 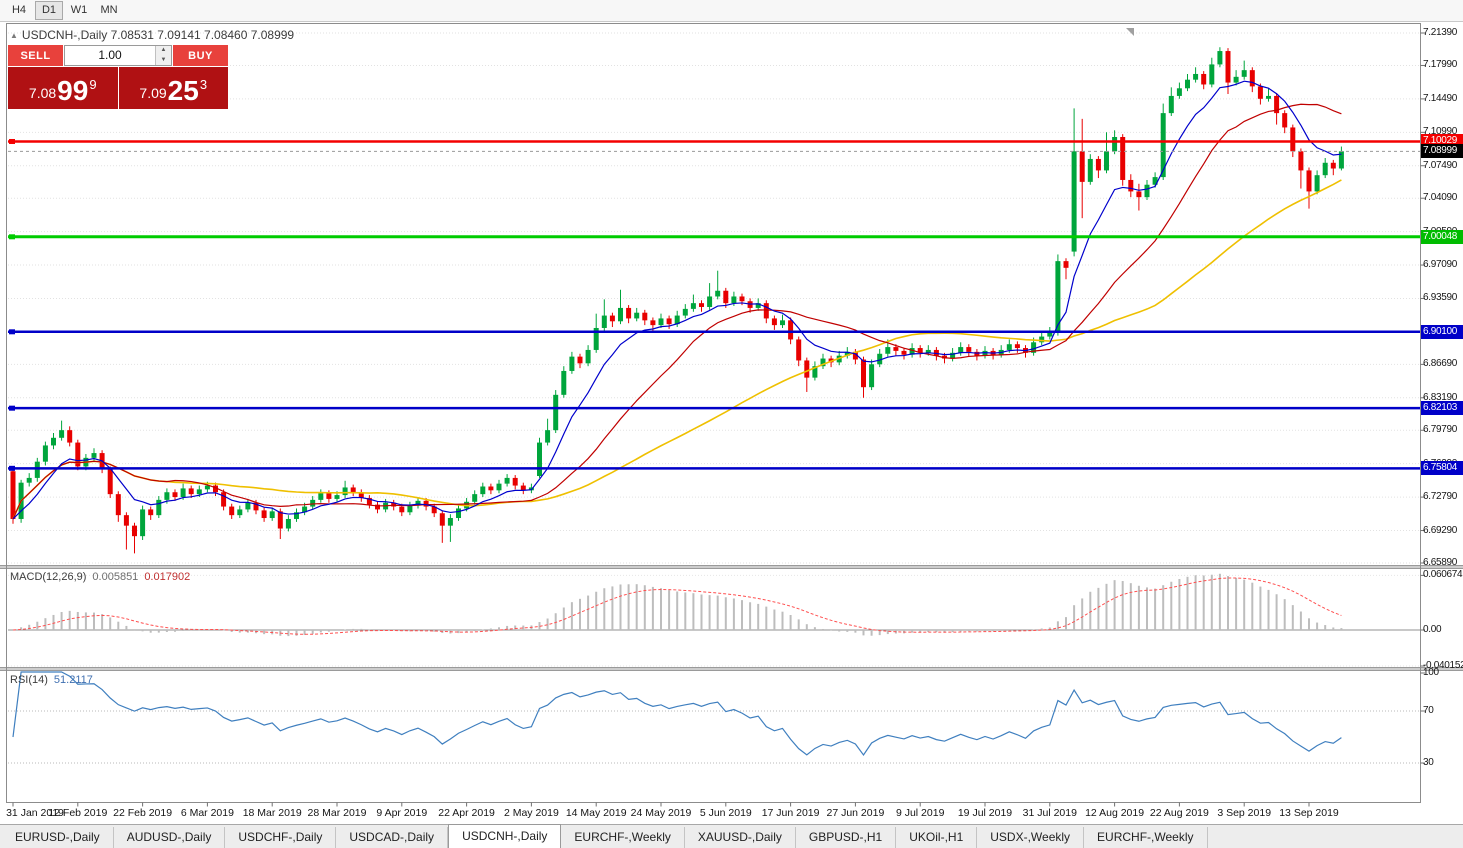 I want to click on date-axis-label: 14 May 2019, so click(x=596, y=813).